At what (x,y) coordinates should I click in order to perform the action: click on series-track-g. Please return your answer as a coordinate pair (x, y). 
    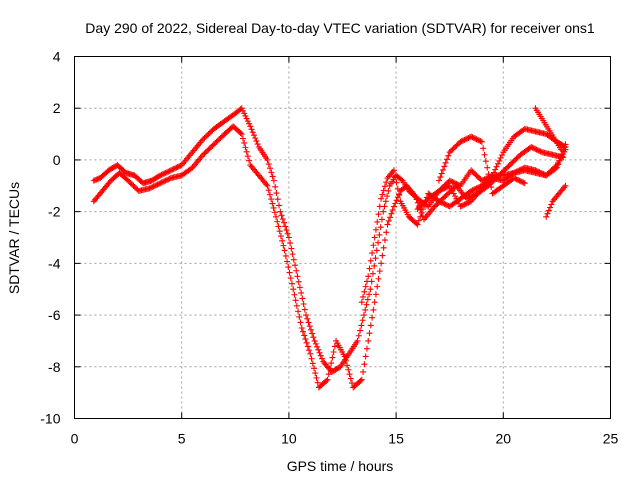
    Looking at the image, I should click on (556, 201).